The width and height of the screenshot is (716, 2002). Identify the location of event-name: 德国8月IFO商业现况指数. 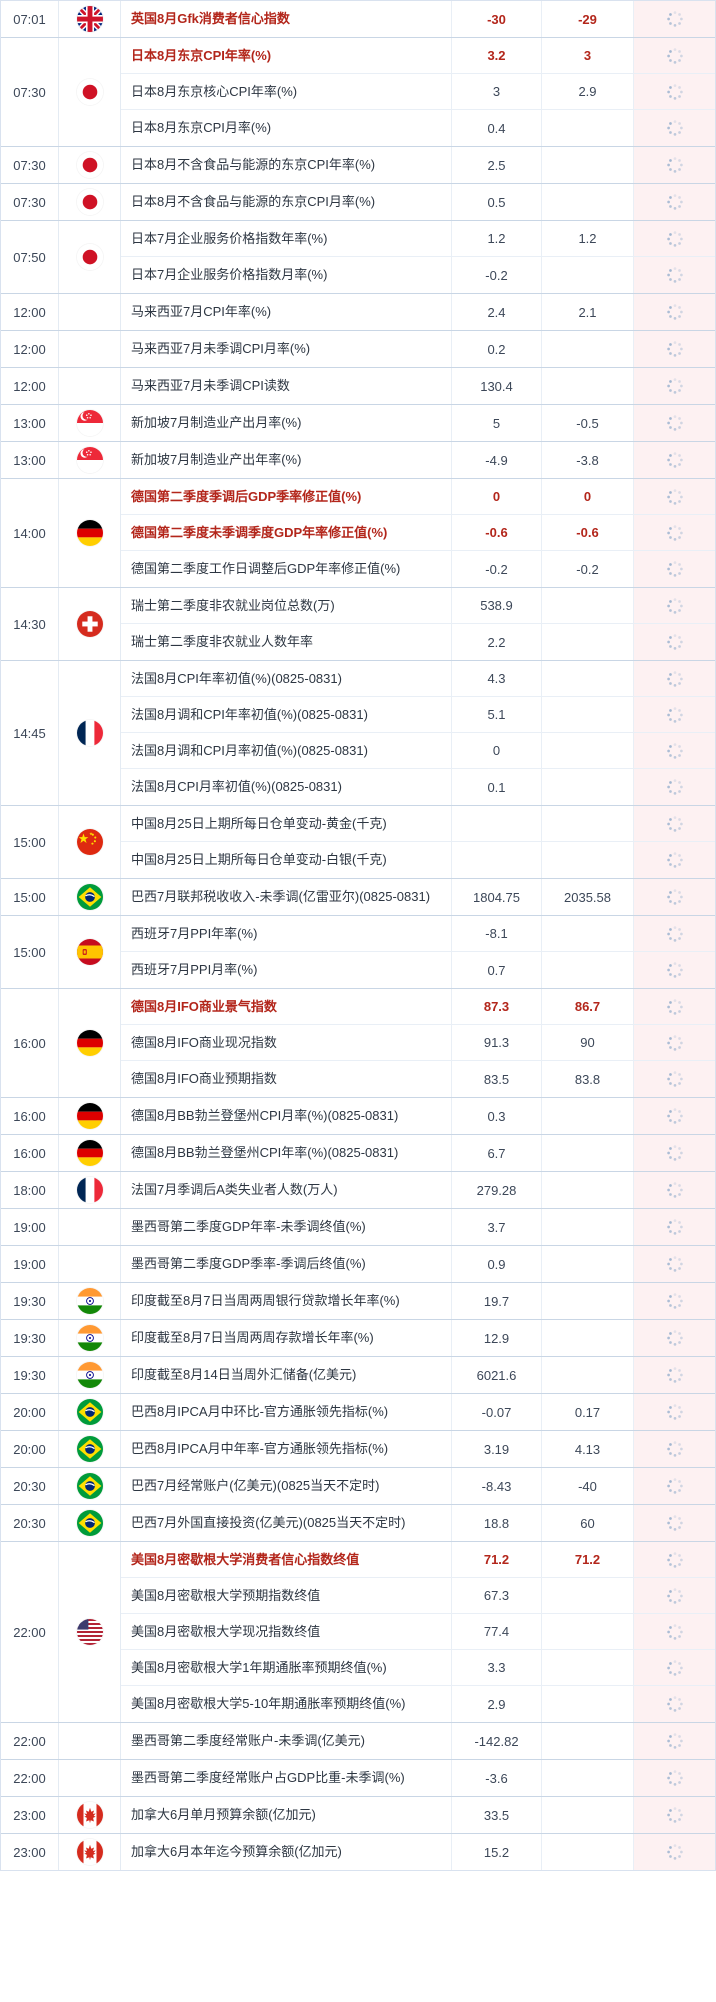
(286, 1042).